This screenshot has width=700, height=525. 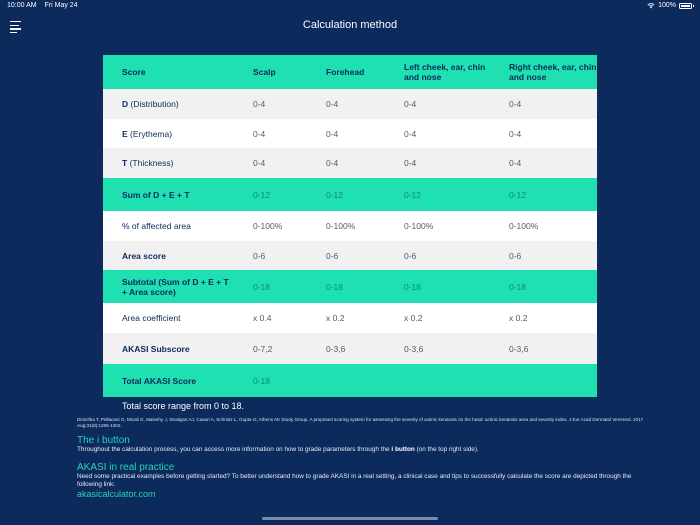 What do you see at coordinates (553, 72) in the screenshot?
I see `header-right-cheek: Right cheek, ear, chin and nose` at bounding box center [553, 72].